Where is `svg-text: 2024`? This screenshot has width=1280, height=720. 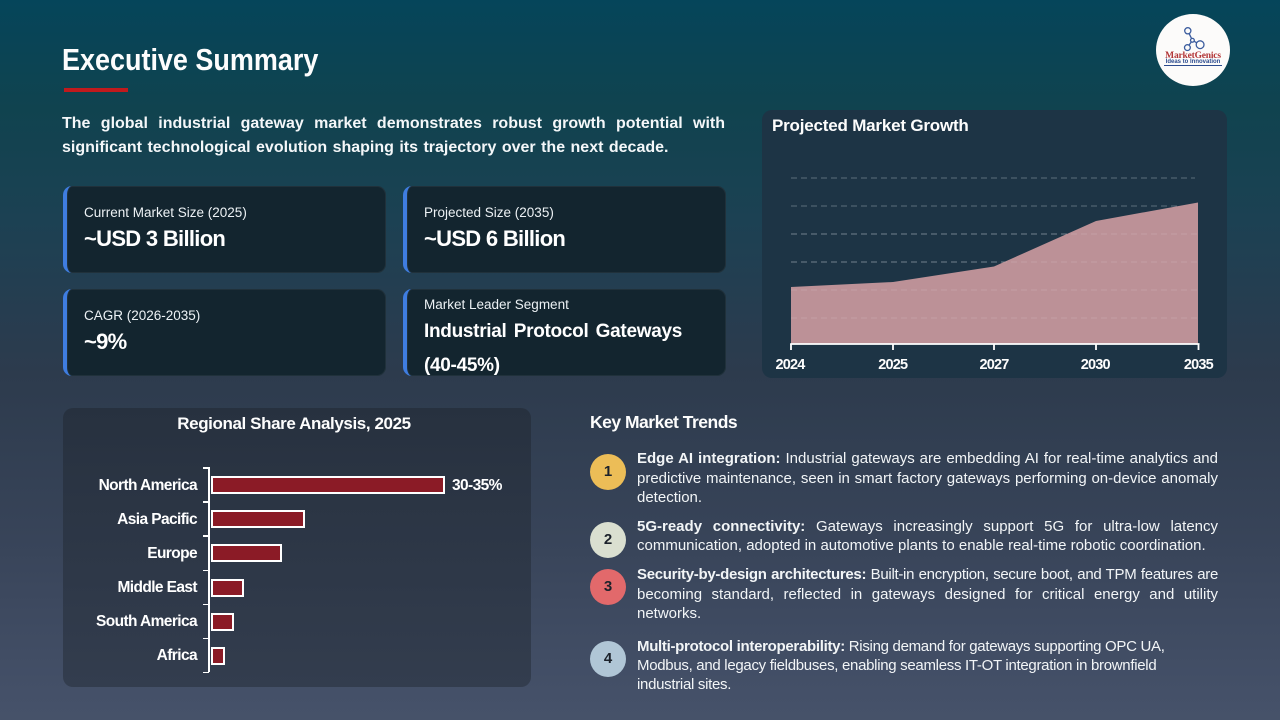
svg-text: 2024 is located at coordinates (790, 365).